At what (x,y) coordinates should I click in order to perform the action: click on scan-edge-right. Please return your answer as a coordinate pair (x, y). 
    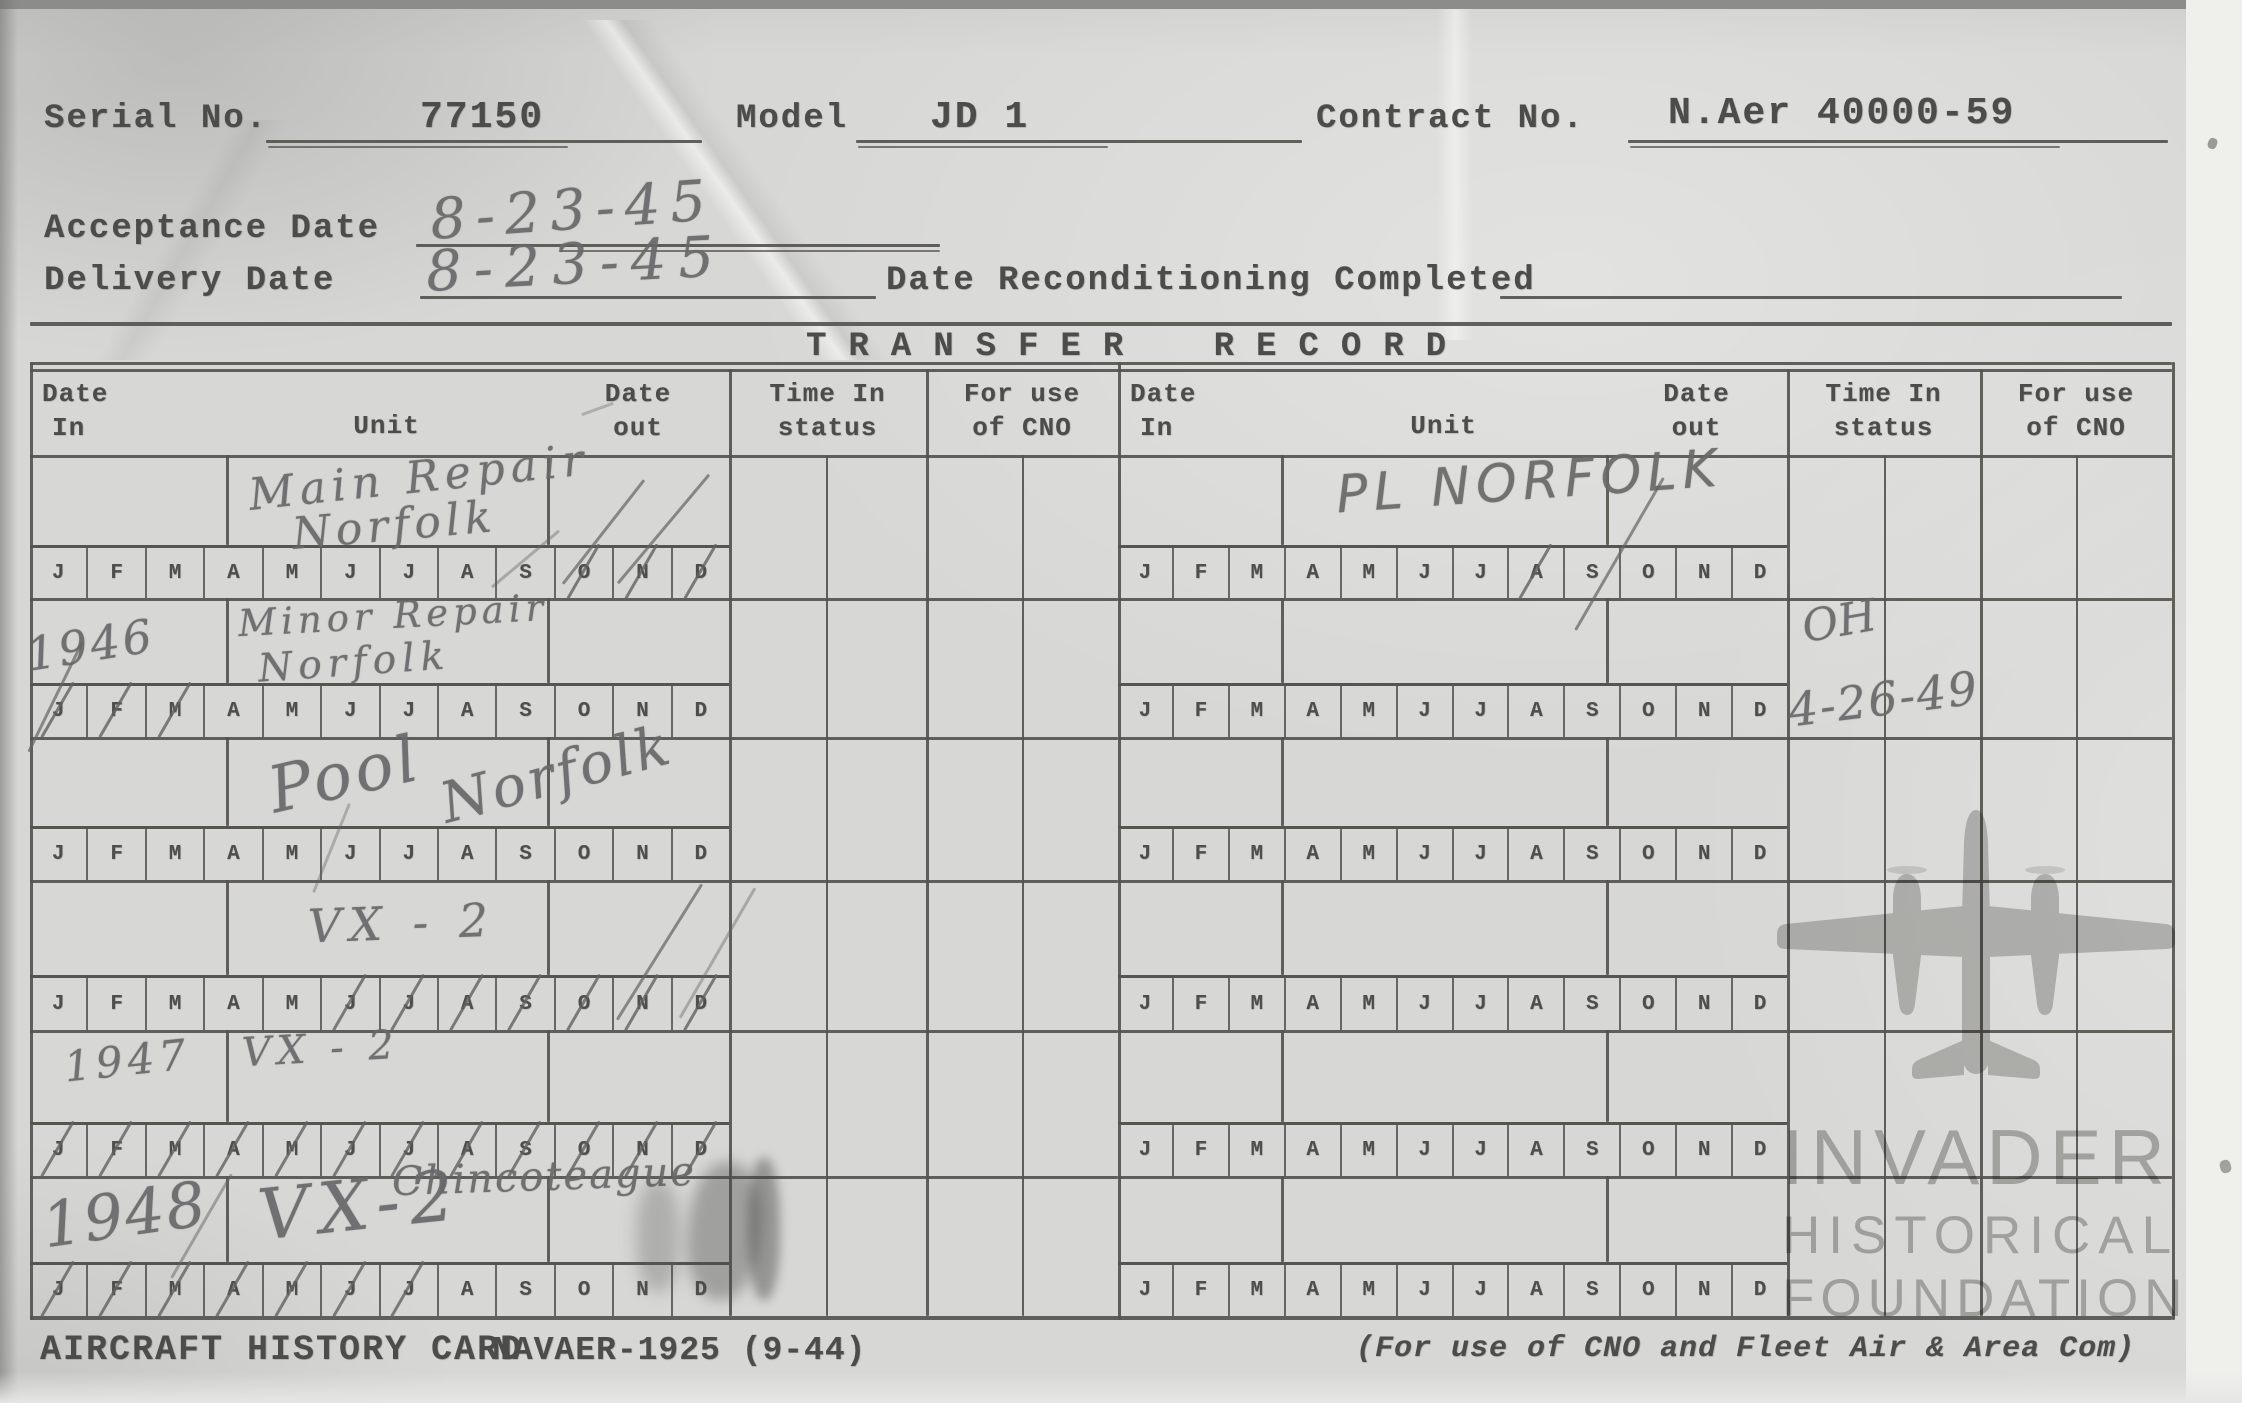
    Looking at the image, I should click on (2214, 701).